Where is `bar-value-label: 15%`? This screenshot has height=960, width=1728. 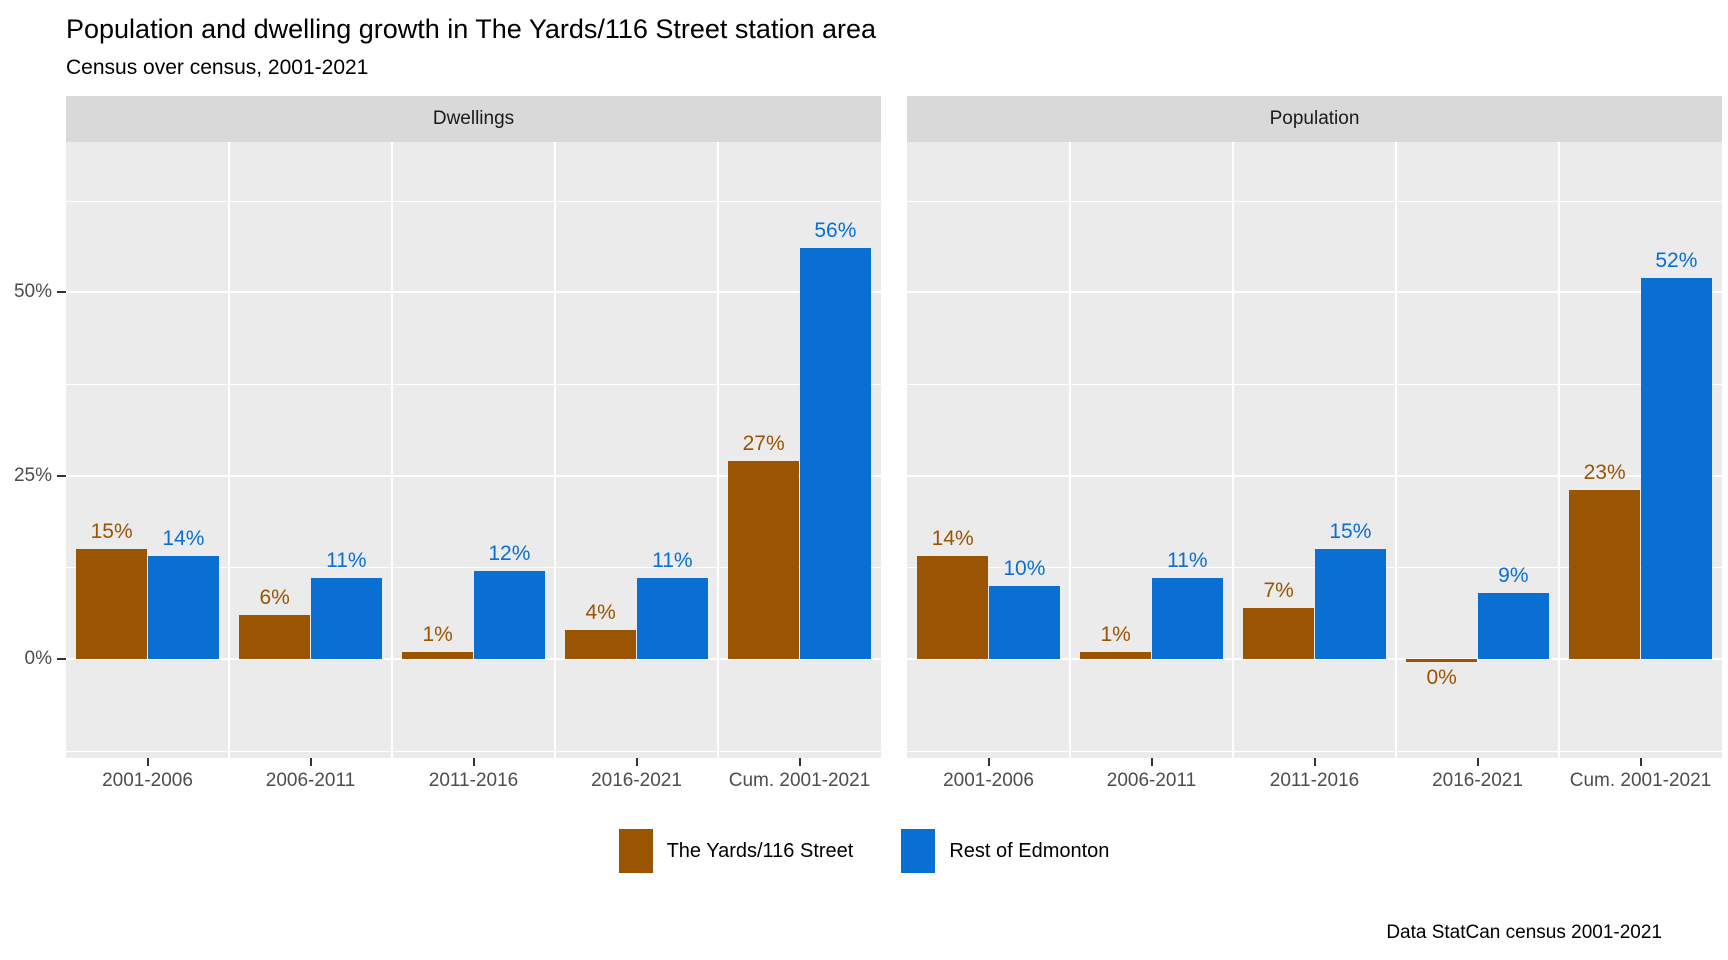
bar-value-label: 15% is located at coordinates (1350, 531).